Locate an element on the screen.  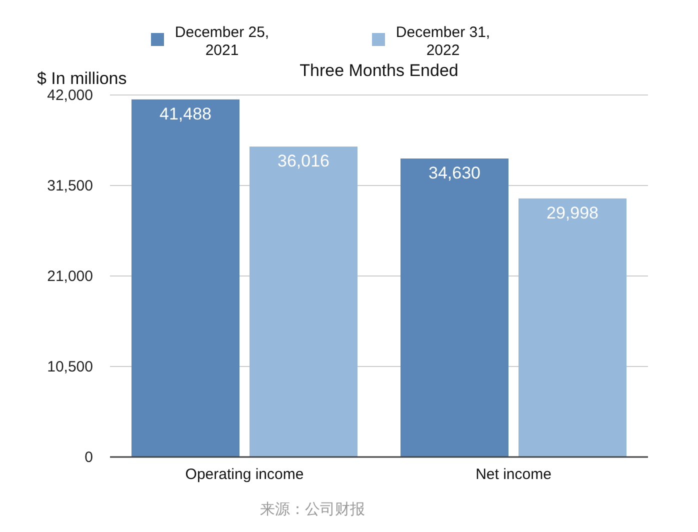
y-tick-label: 0 is located at coordinates (88, 457).